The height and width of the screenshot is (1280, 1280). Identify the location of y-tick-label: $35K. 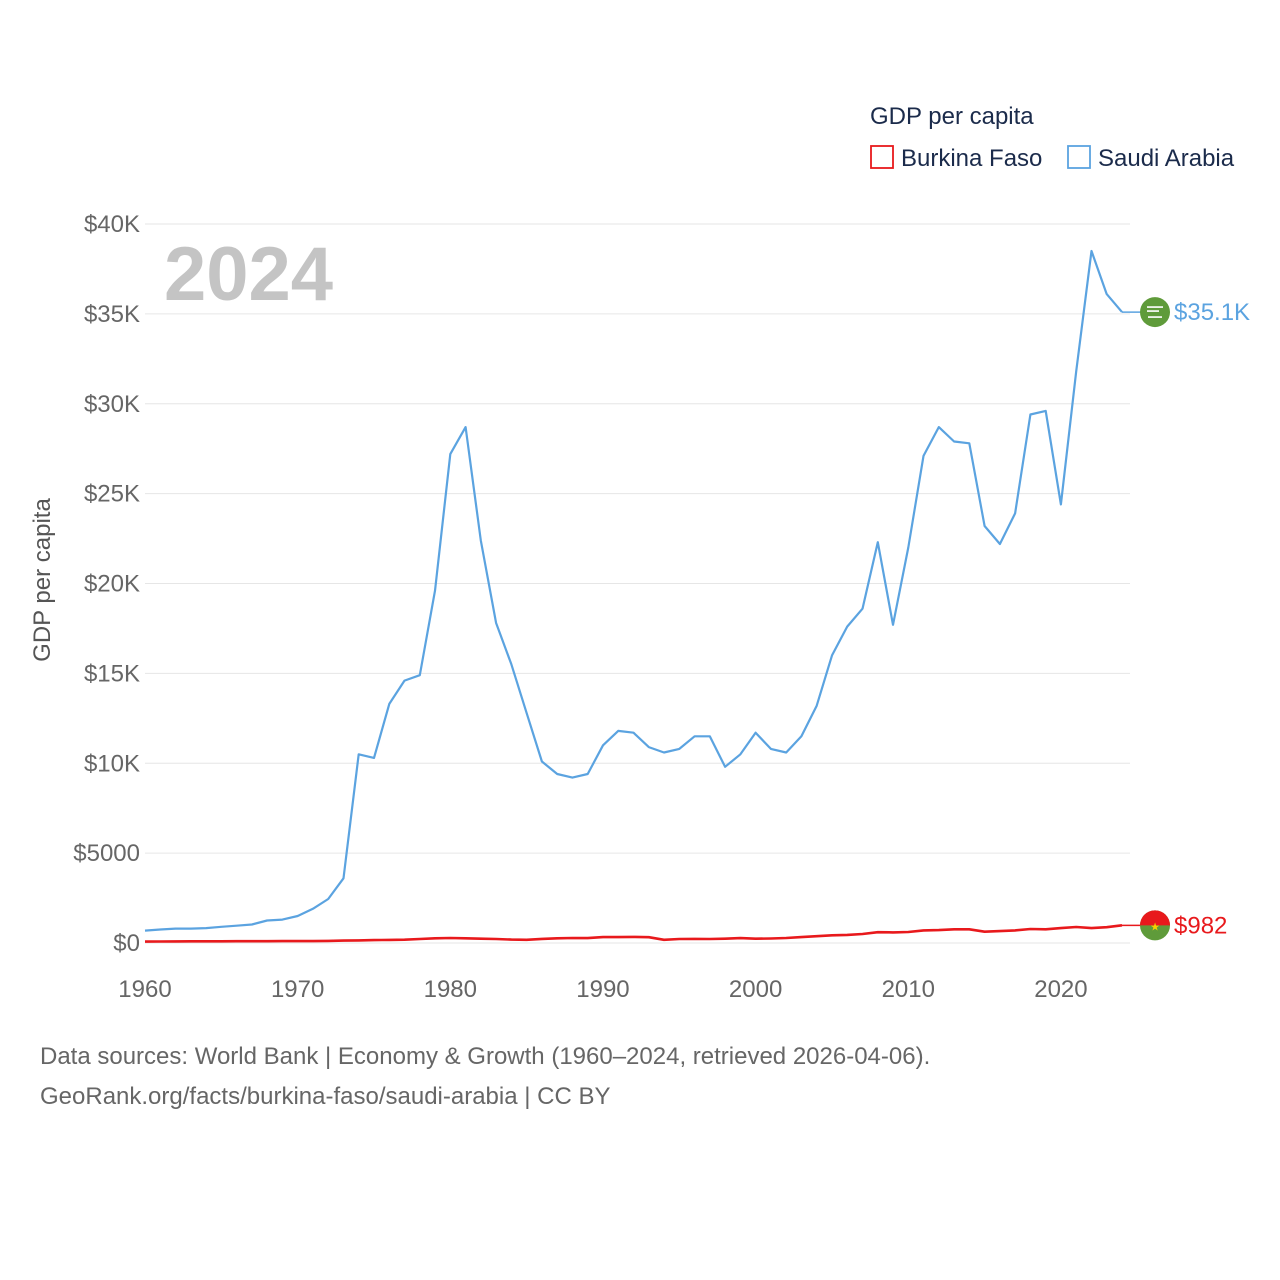
(112, 314).